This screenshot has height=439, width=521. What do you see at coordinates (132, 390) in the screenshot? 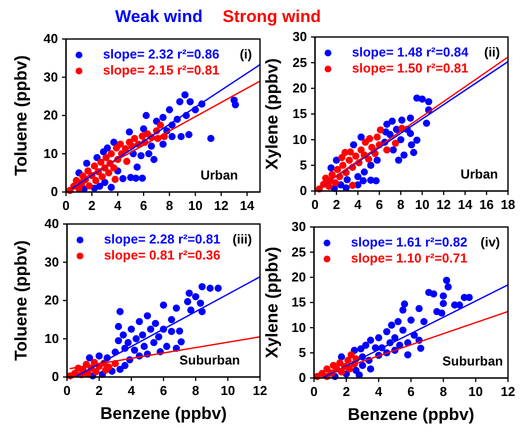
I see `x-tick-label: 4` at bounding box center [132, 390].